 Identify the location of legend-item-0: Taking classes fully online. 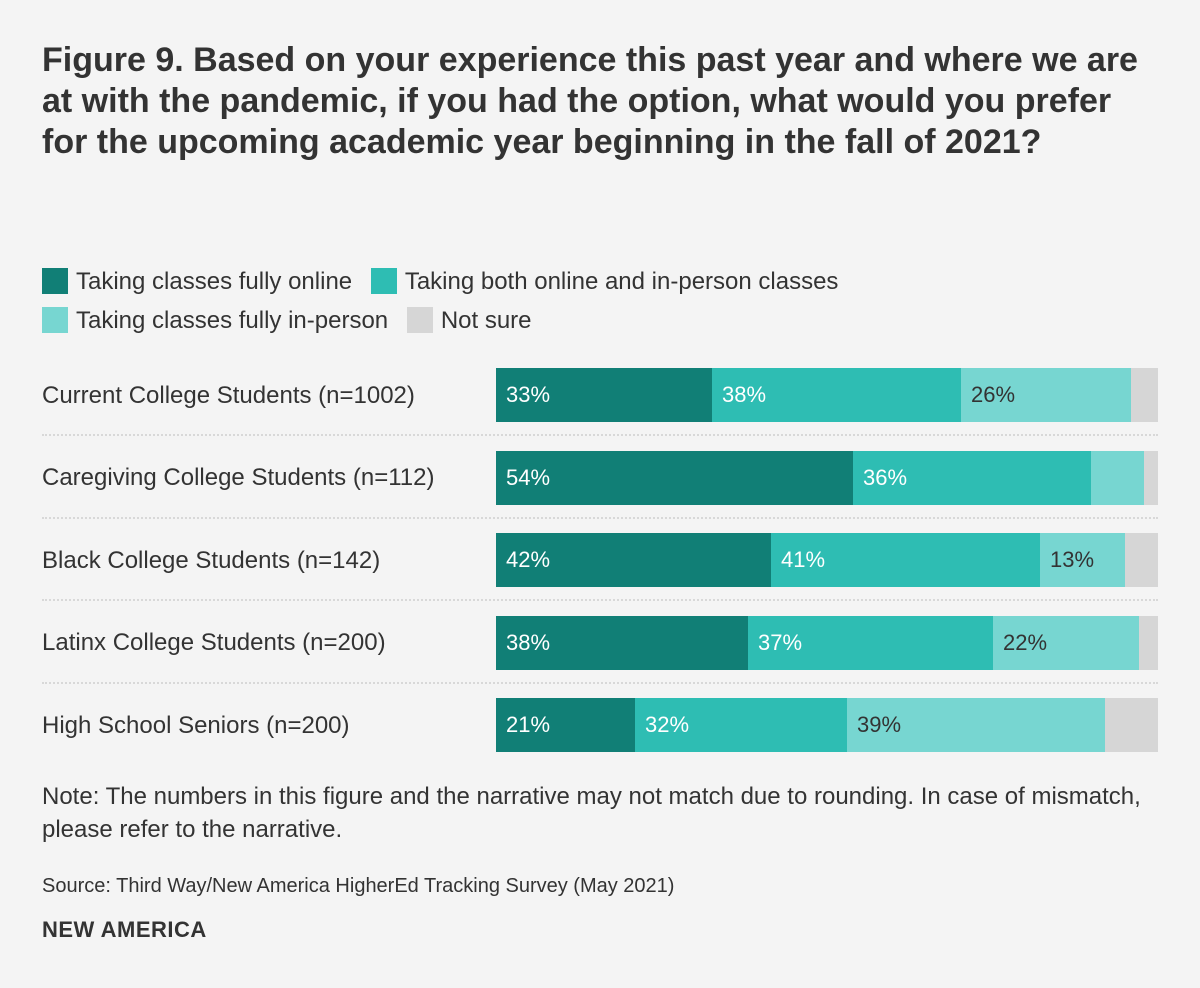
(197, 281).